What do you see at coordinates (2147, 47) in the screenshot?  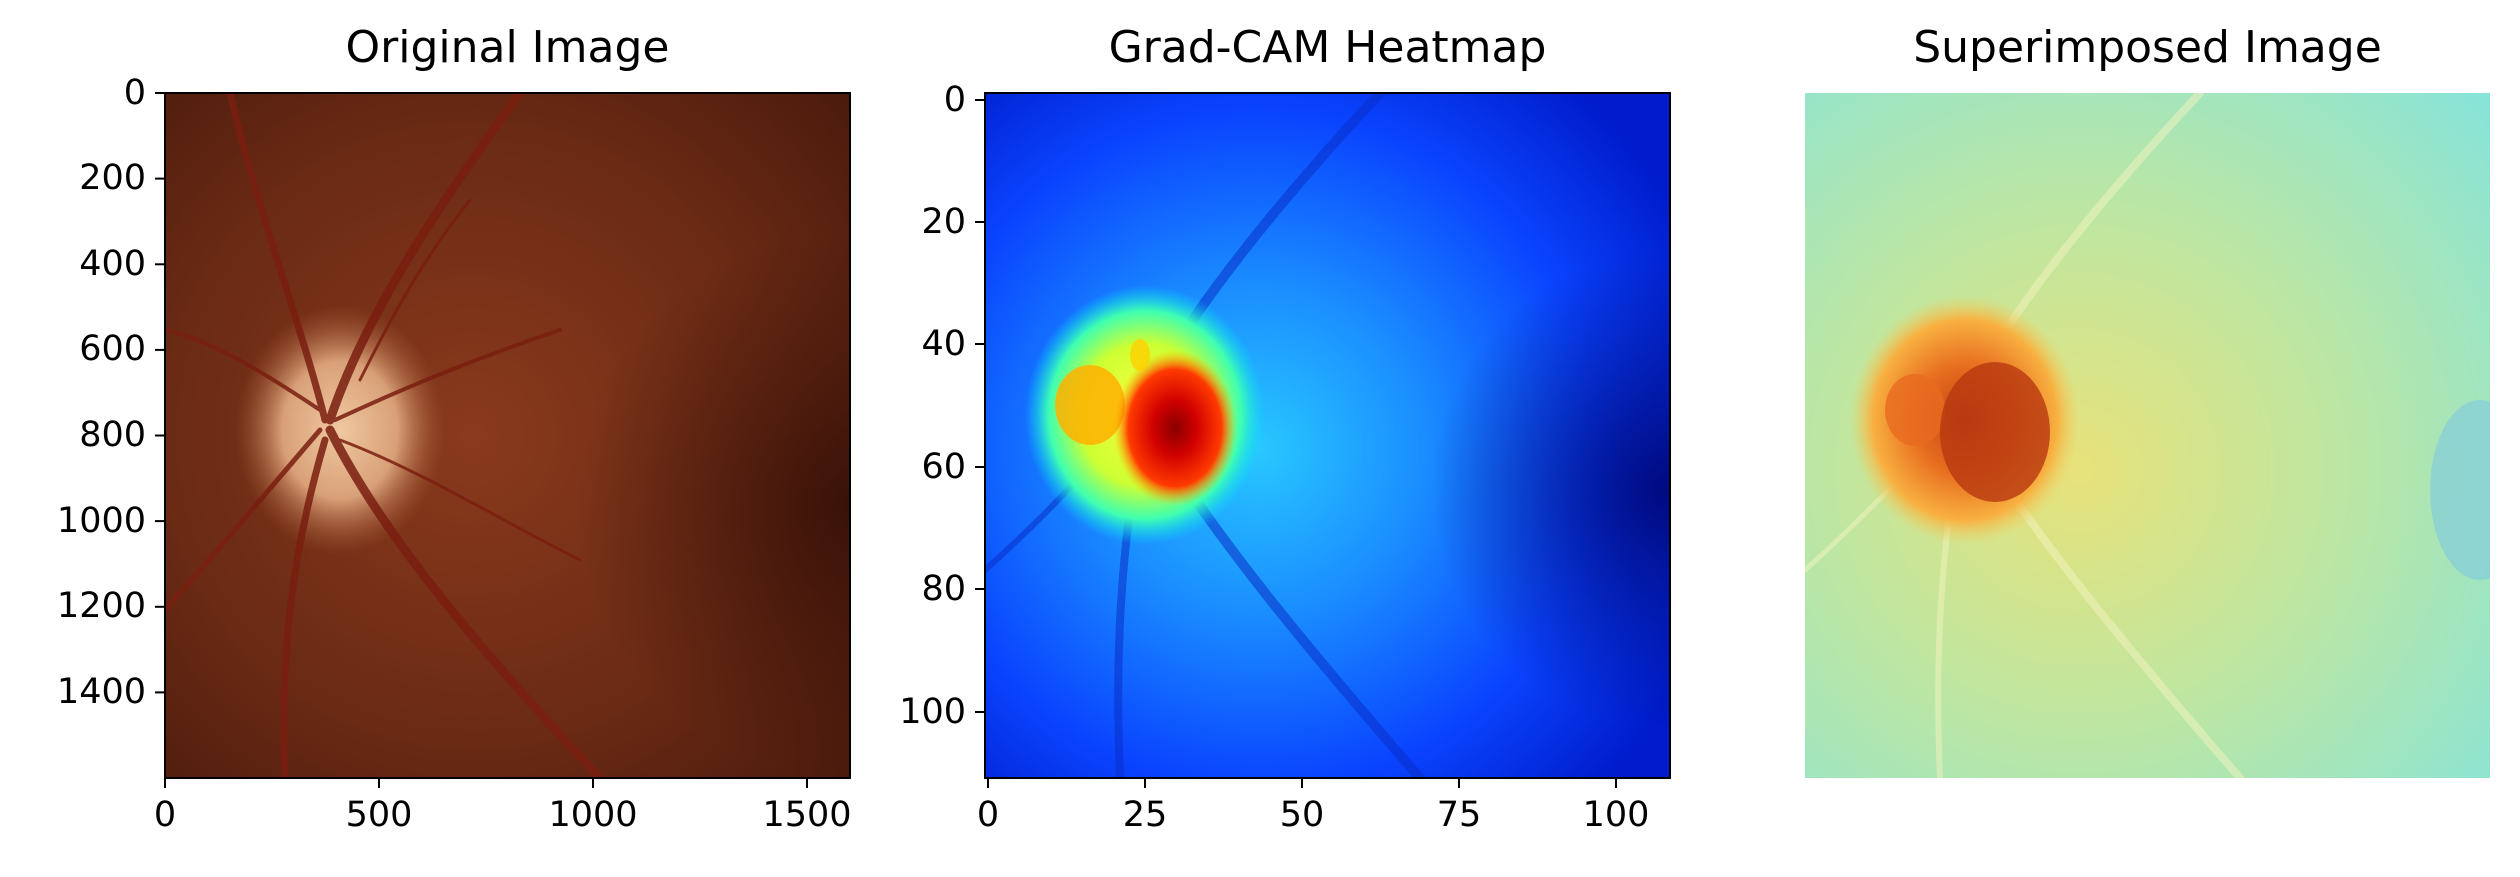 I see `panel-3-title: Superimposed Image` at bounding box center [2147, 47].